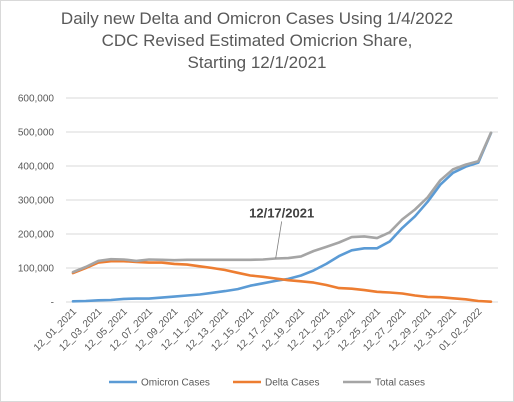  Describe the element at coordinates (36, 235) in the screenshot. I see `y-tick-label: 200,000` at that location.